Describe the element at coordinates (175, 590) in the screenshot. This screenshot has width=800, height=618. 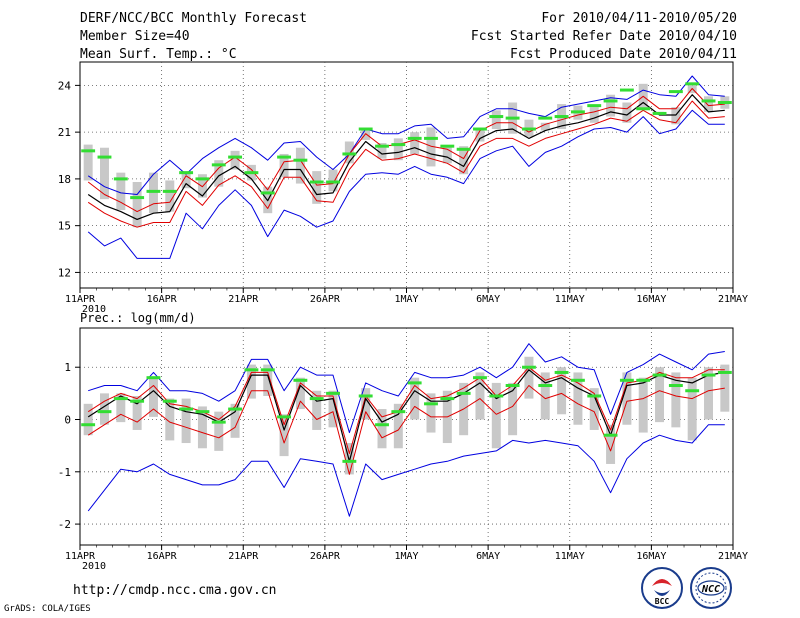
I see `footer-url: http://cmdp.ncc.cma.gov.cn` at that location.